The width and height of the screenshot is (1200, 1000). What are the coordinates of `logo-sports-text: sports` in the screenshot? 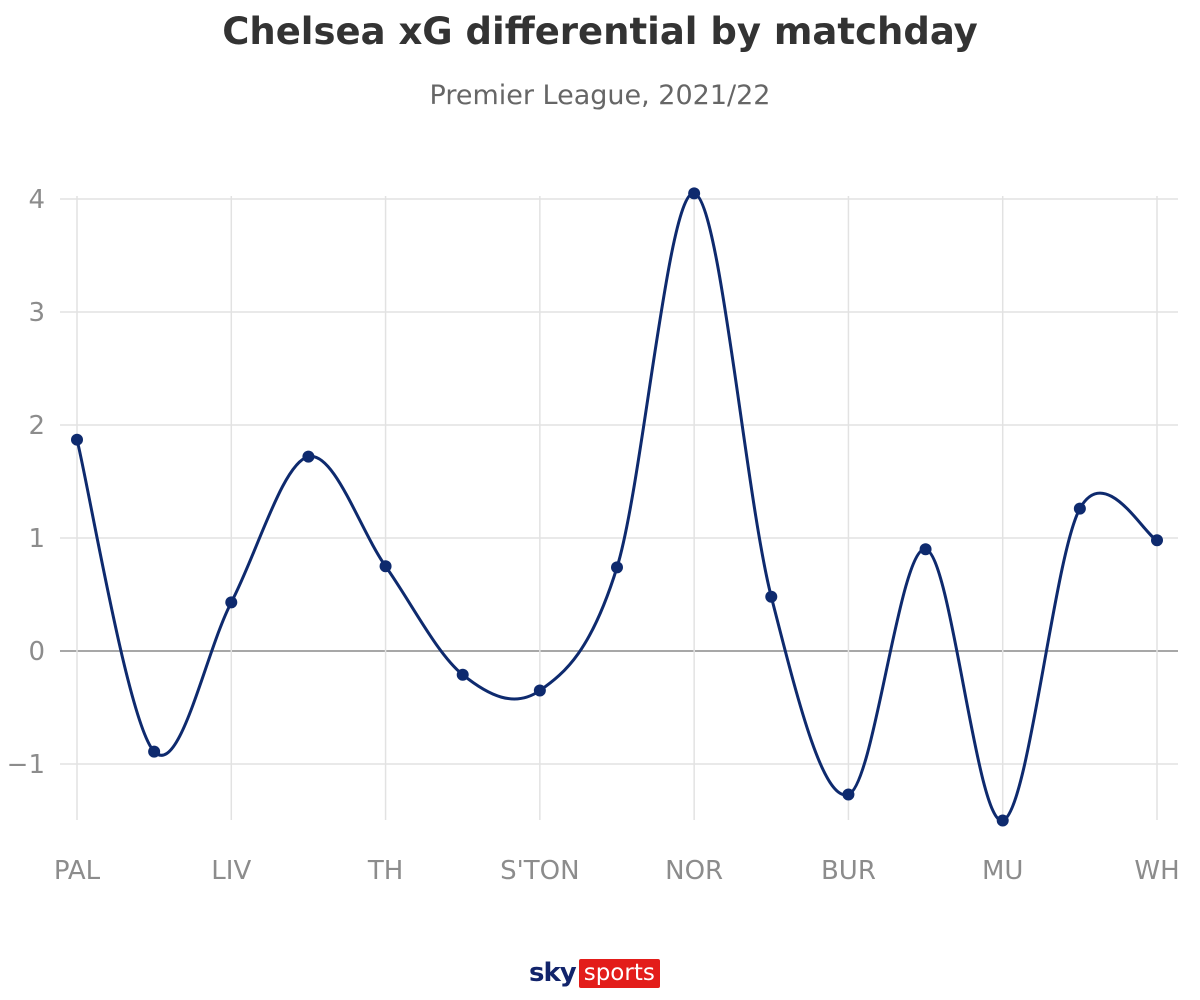 It's located at (619, 973).